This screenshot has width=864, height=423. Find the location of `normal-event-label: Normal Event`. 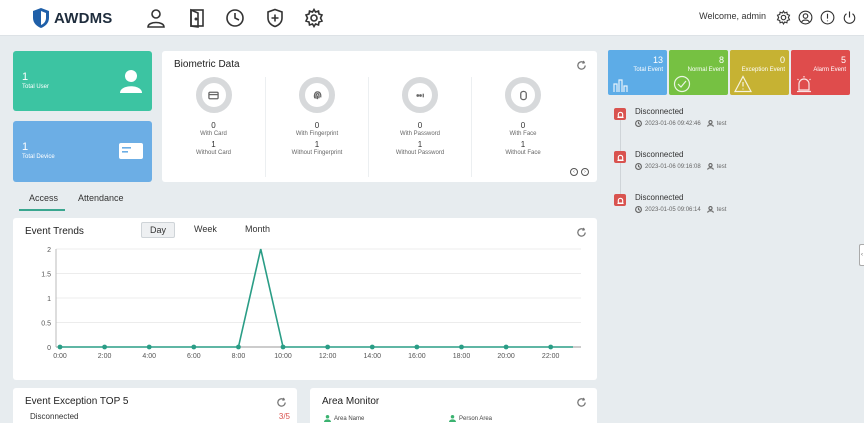

normal-event-label: Normal Event is located at coordinates (705, 70).